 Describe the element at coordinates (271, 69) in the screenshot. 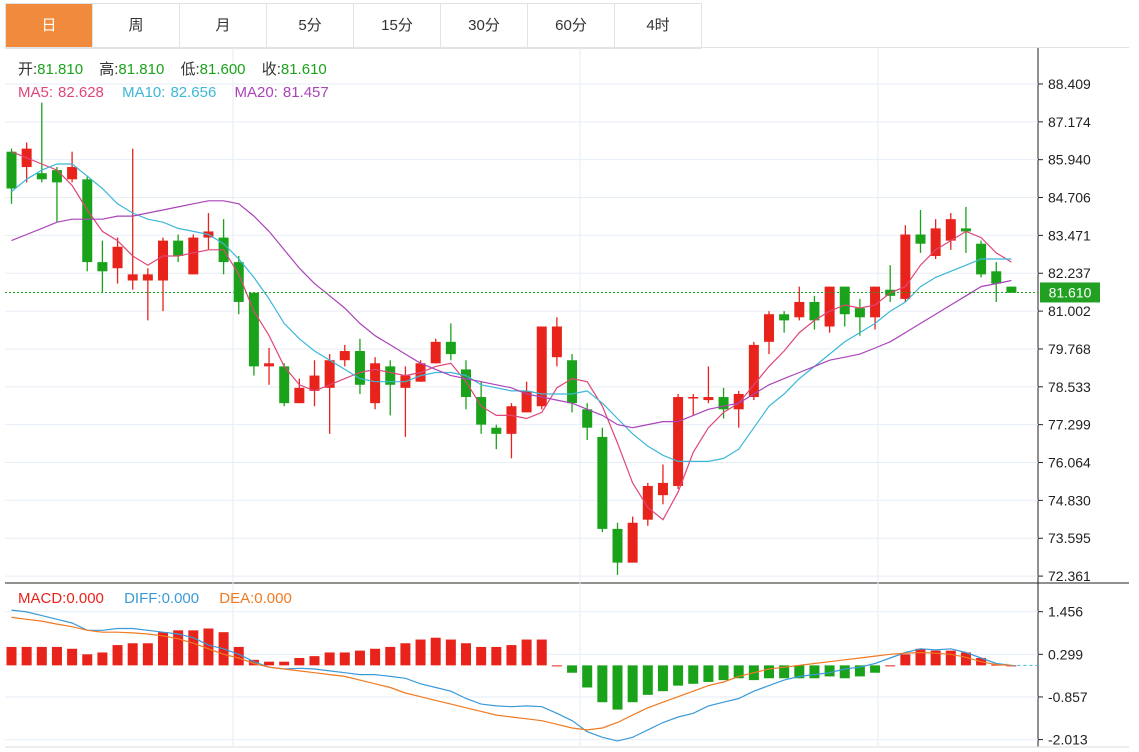

I see `close-label: 收:` at that location.